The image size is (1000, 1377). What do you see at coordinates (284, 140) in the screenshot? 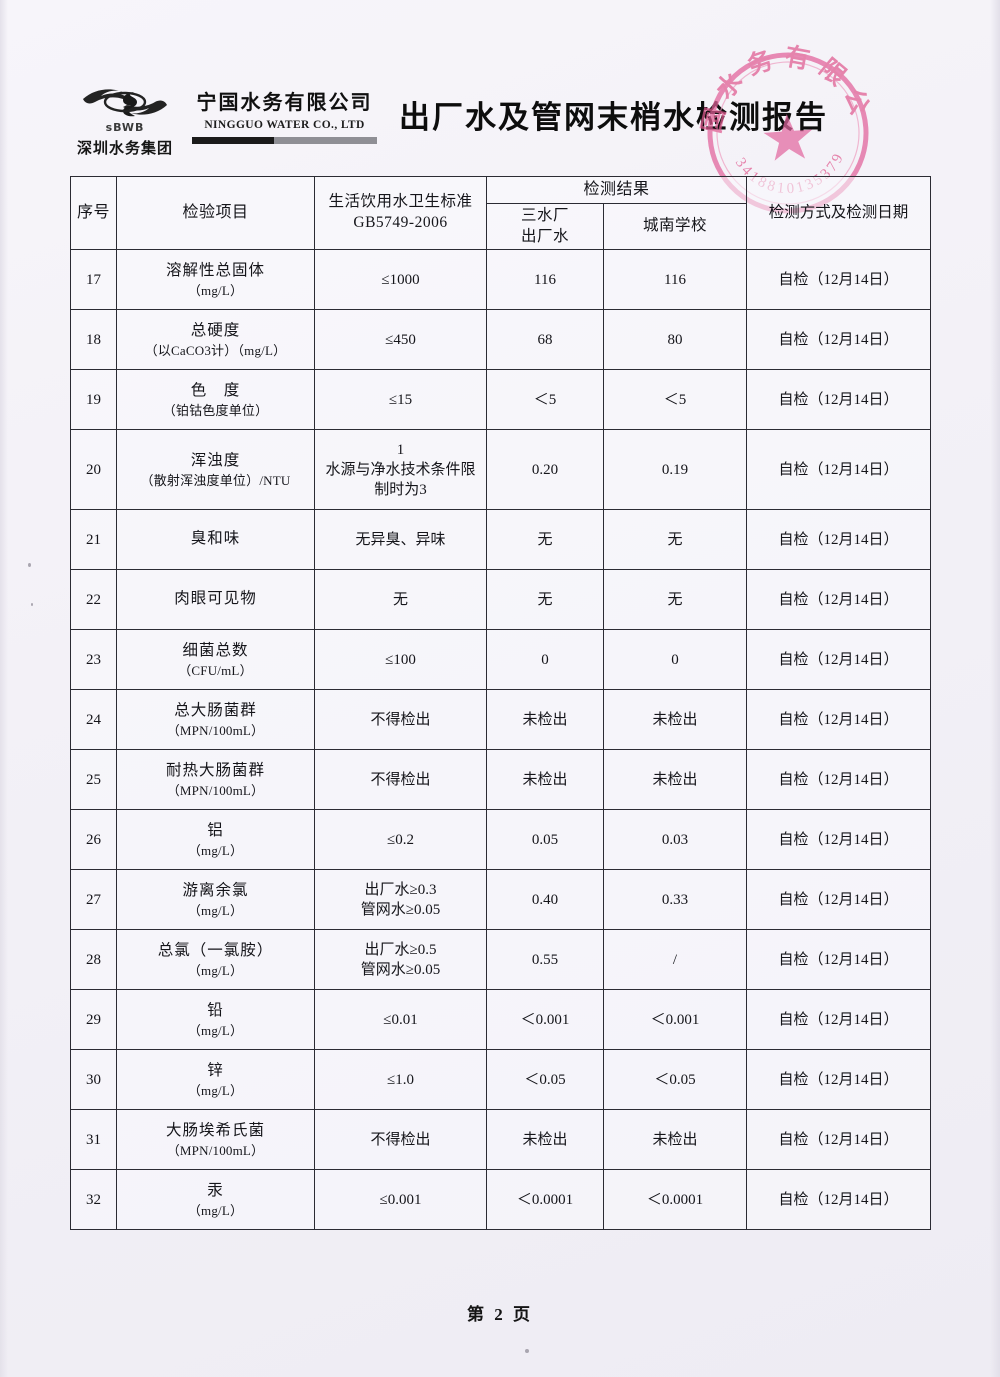
I see `company-divider-rule` at bounding box center [284, 140].